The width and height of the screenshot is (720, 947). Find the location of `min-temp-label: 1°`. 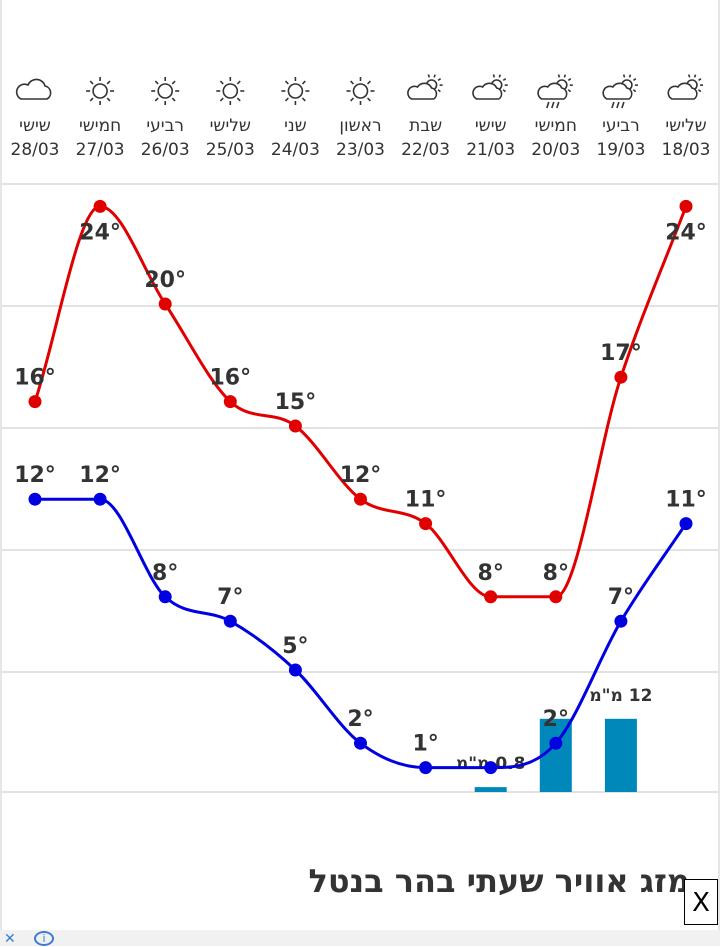

min-temp-label: 1° is located at coordinates (425, 744).